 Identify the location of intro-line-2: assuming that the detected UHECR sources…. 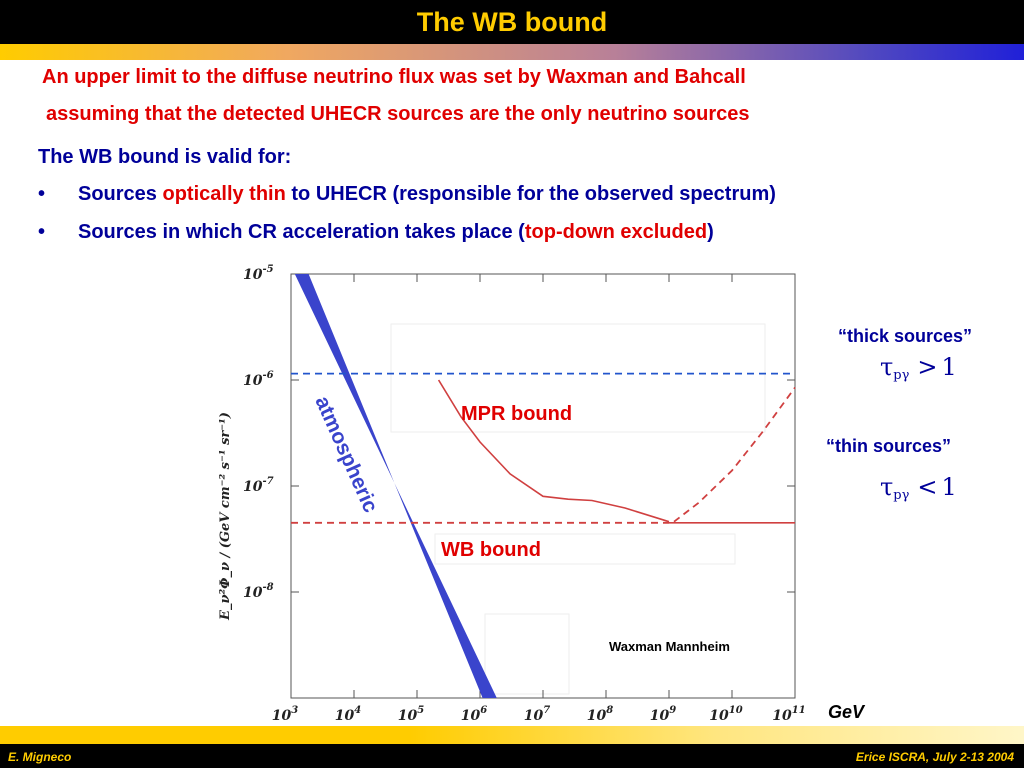
(398, 114).